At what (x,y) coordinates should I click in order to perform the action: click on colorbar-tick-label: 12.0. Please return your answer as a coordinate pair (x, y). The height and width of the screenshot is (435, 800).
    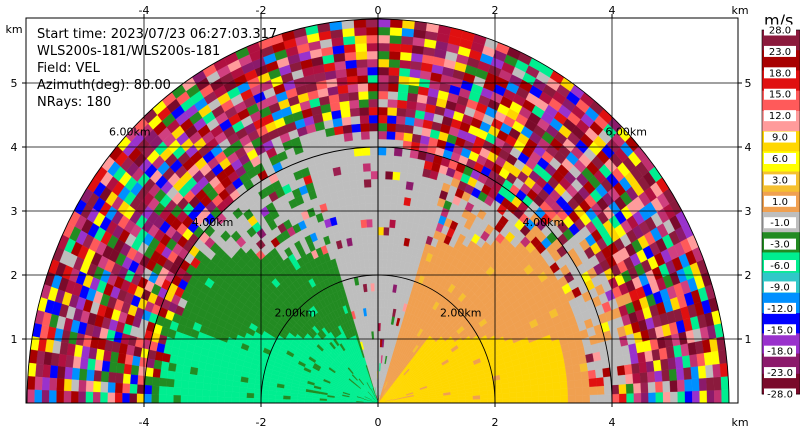
    Looking at the image, I should click on (780, 116).